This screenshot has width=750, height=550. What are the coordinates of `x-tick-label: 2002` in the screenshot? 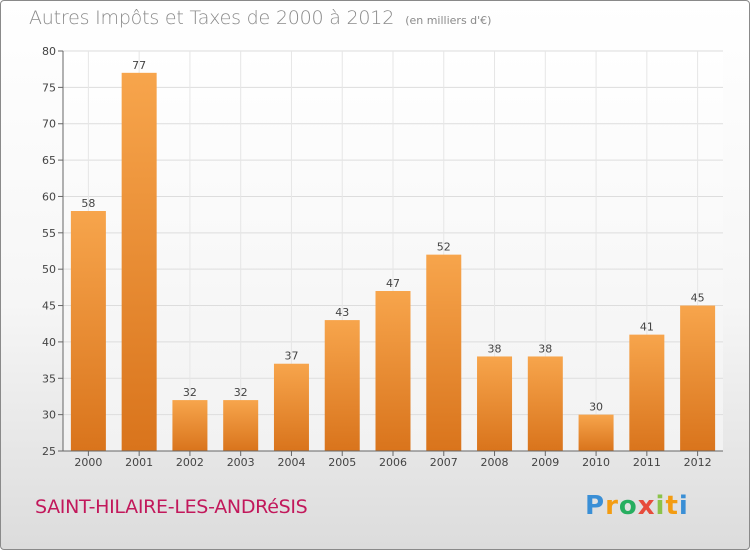 It's located at (190, 462).